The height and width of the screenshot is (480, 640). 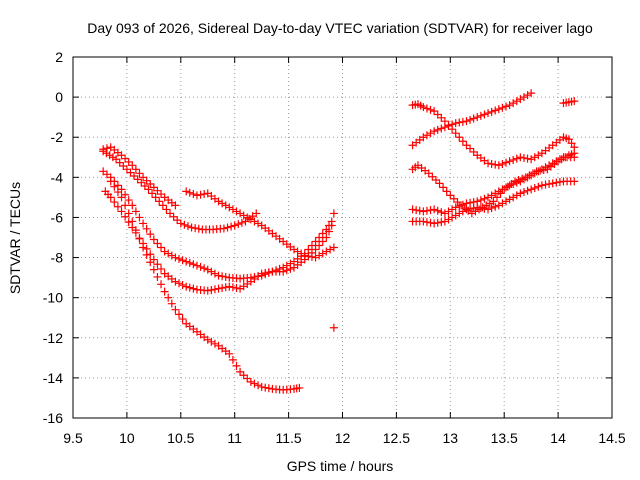 I want to click on y-tick-label: -2, so click(x=57, y=137).